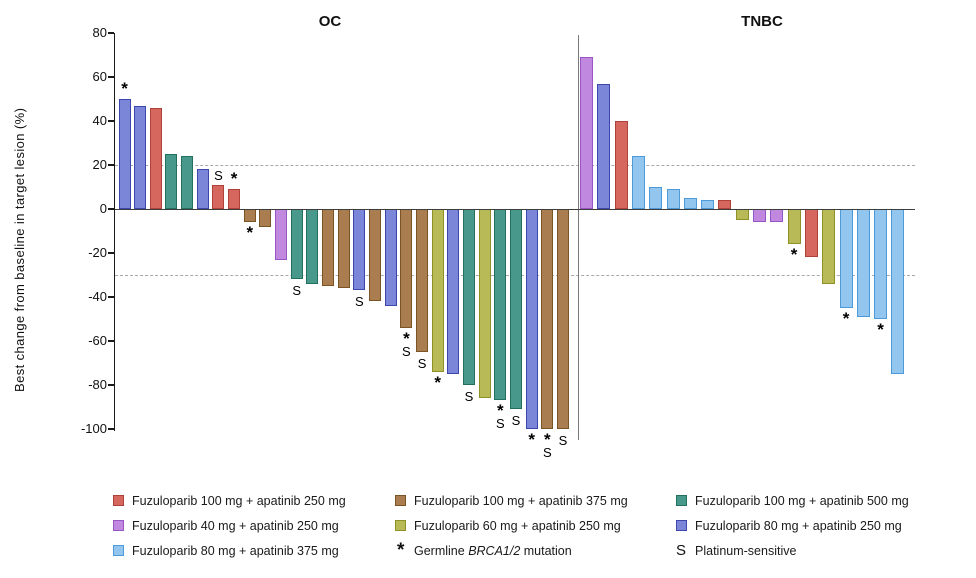 The width and height of the screenshot is (976, 578). Describe the element at coordinates (578, 237) in the screenshot. I see `panel-divider` at that location.